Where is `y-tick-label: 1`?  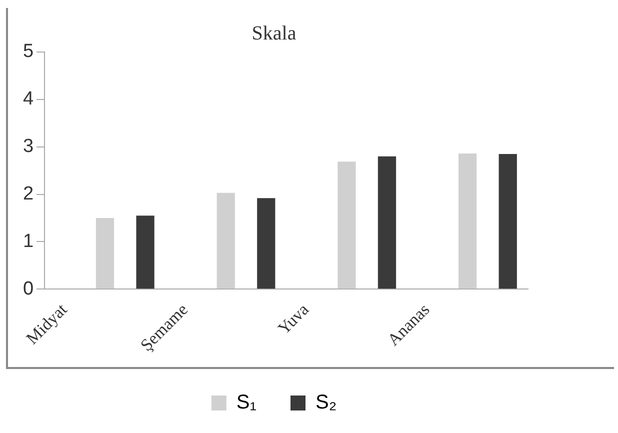 y-tick-label: 1 is located at coordinates (28, 241).